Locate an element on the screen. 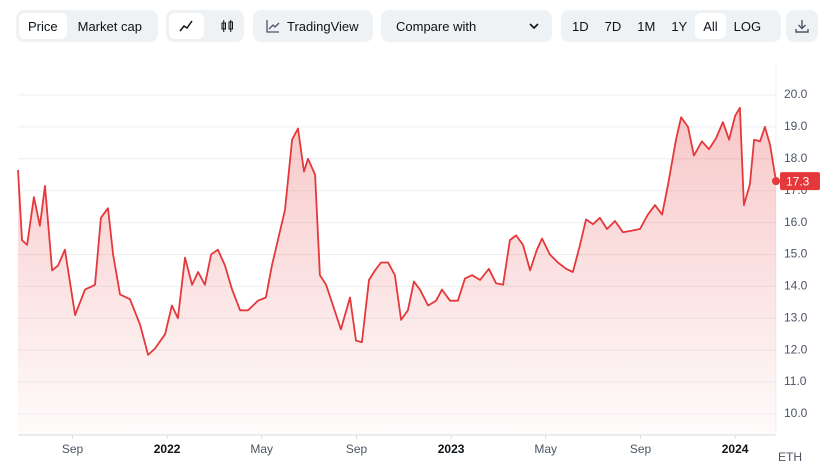  chart-style-toggle is located at coordinates (205, 26).